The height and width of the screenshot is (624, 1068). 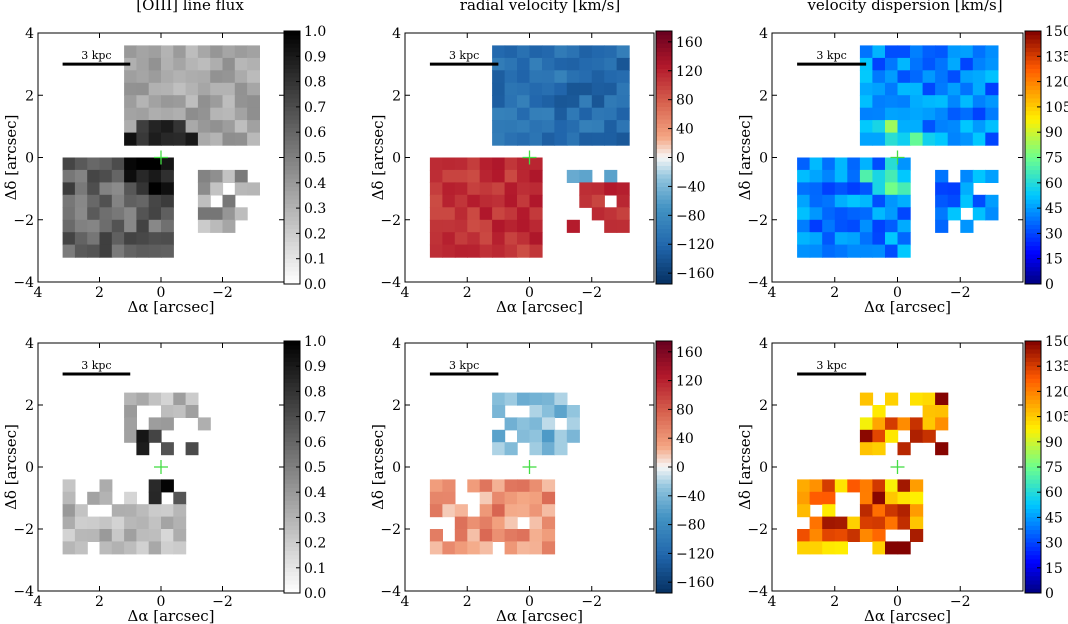 I want to click on colorbar-tick-label: −40, so click(x=691, y=497).